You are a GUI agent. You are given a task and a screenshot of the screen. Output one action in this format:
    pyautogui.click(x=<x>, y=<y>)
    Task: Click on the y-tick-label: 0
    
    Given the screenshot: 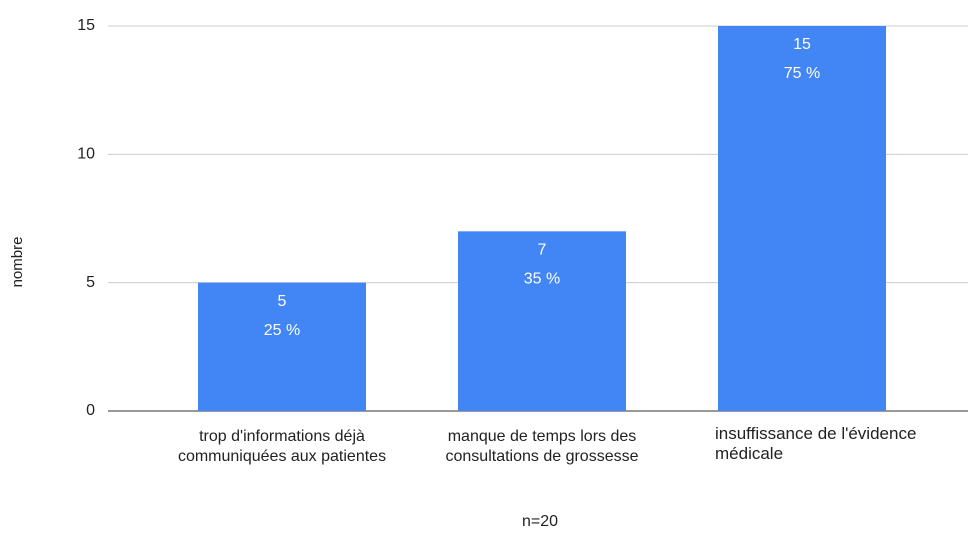 What is the action you would take?
    pyautogui.click(x=90, y=410)
    